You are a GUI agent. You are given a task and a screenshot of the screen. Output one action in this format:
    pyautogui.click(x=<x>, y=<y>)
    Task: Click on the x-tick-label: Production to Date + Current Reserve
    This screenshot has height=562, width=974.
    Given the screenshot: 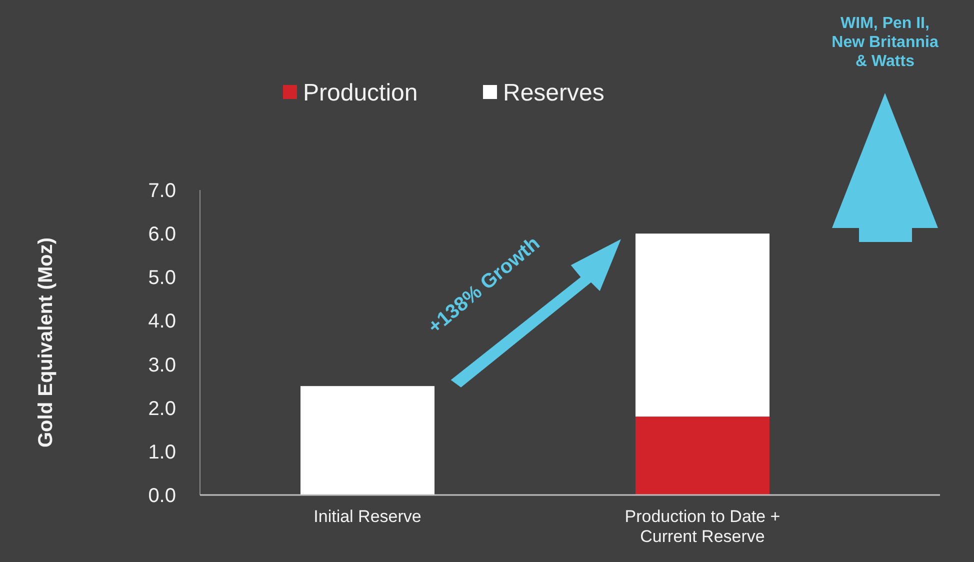 What is the action you would take?
    pyautogui.click(x=702, y=526)
    